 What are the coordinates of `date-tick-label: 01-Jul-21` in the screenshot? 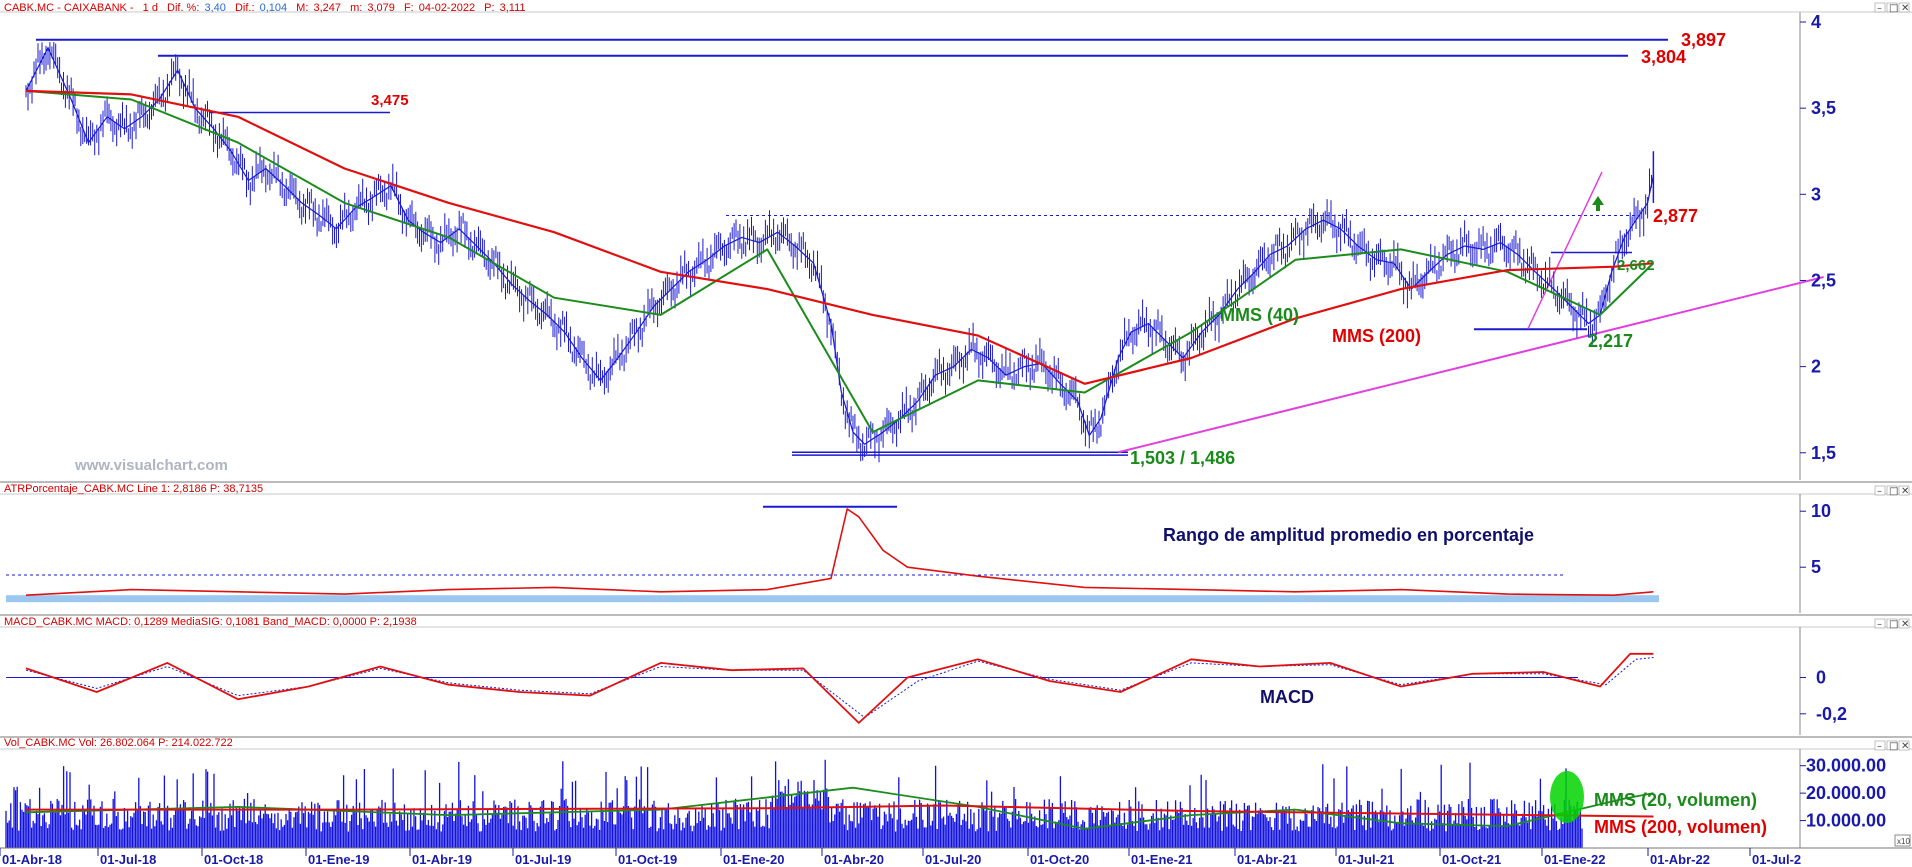 It's located at (1366, 859).